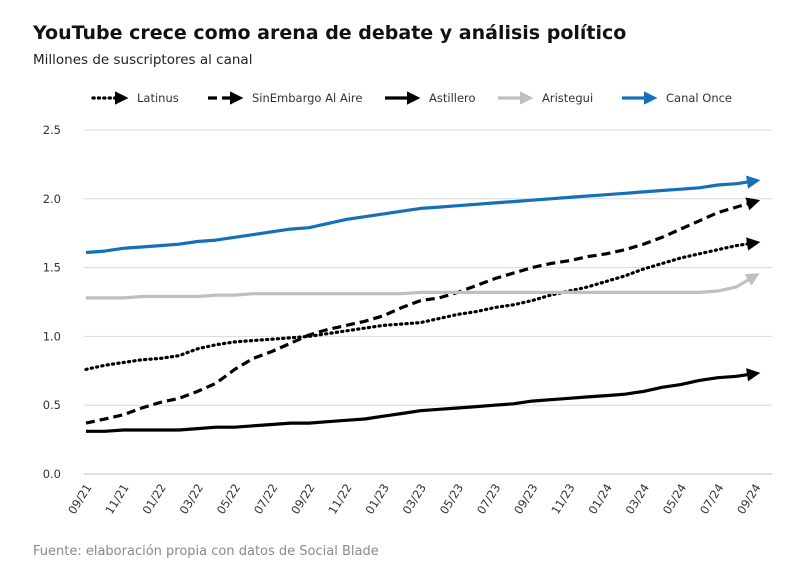 This screenshot has height=583, width=800. I want to click on x-tick-label: 05/24, so click(674, 499).